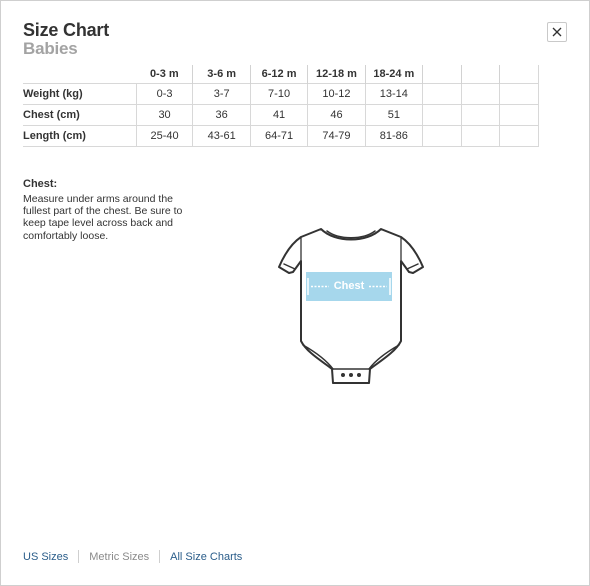 Image resolution: width=590 pixels, height=586 pixels. I want to click on table-cell: 74-79, so click(336, 136).